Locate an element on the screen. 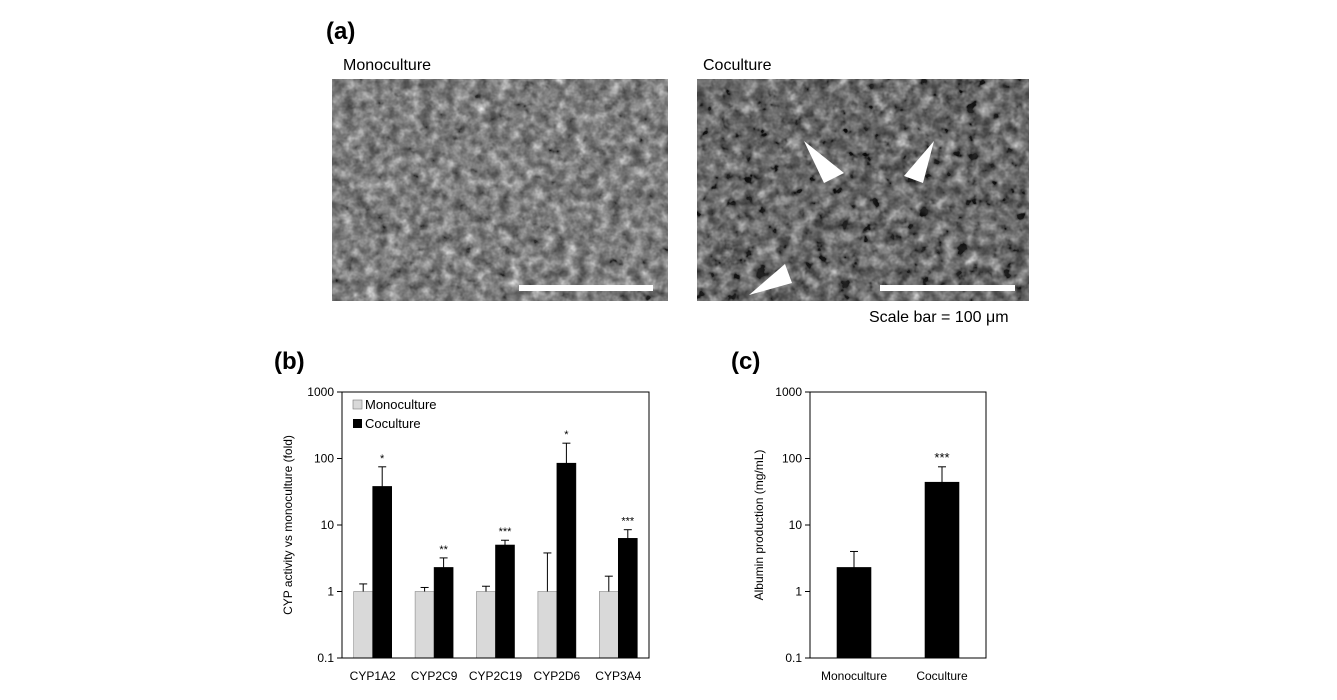  chartC-ytick-label: 100 is located at coordinates (792, 459).